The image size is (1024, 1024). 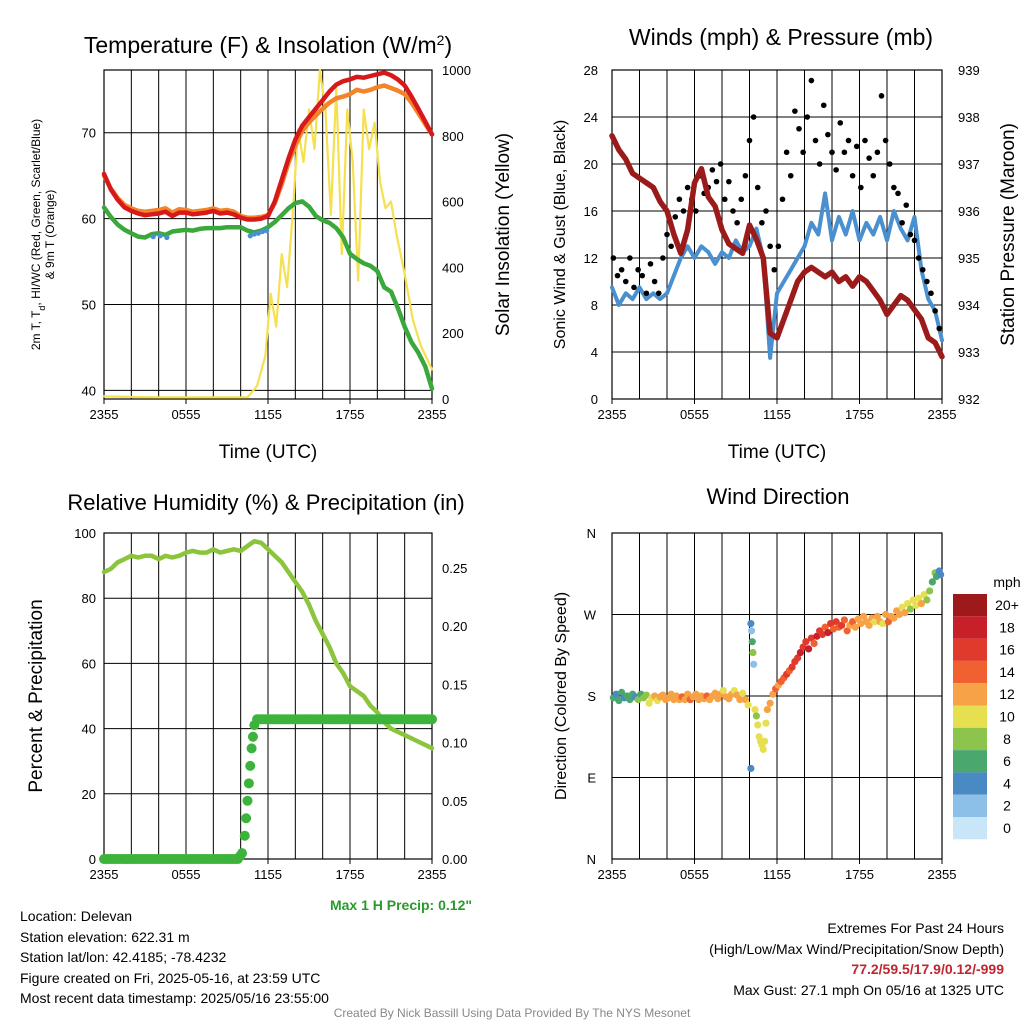 I want to click on x-axis-label: Time (UTC), so click(x=777, y=452).